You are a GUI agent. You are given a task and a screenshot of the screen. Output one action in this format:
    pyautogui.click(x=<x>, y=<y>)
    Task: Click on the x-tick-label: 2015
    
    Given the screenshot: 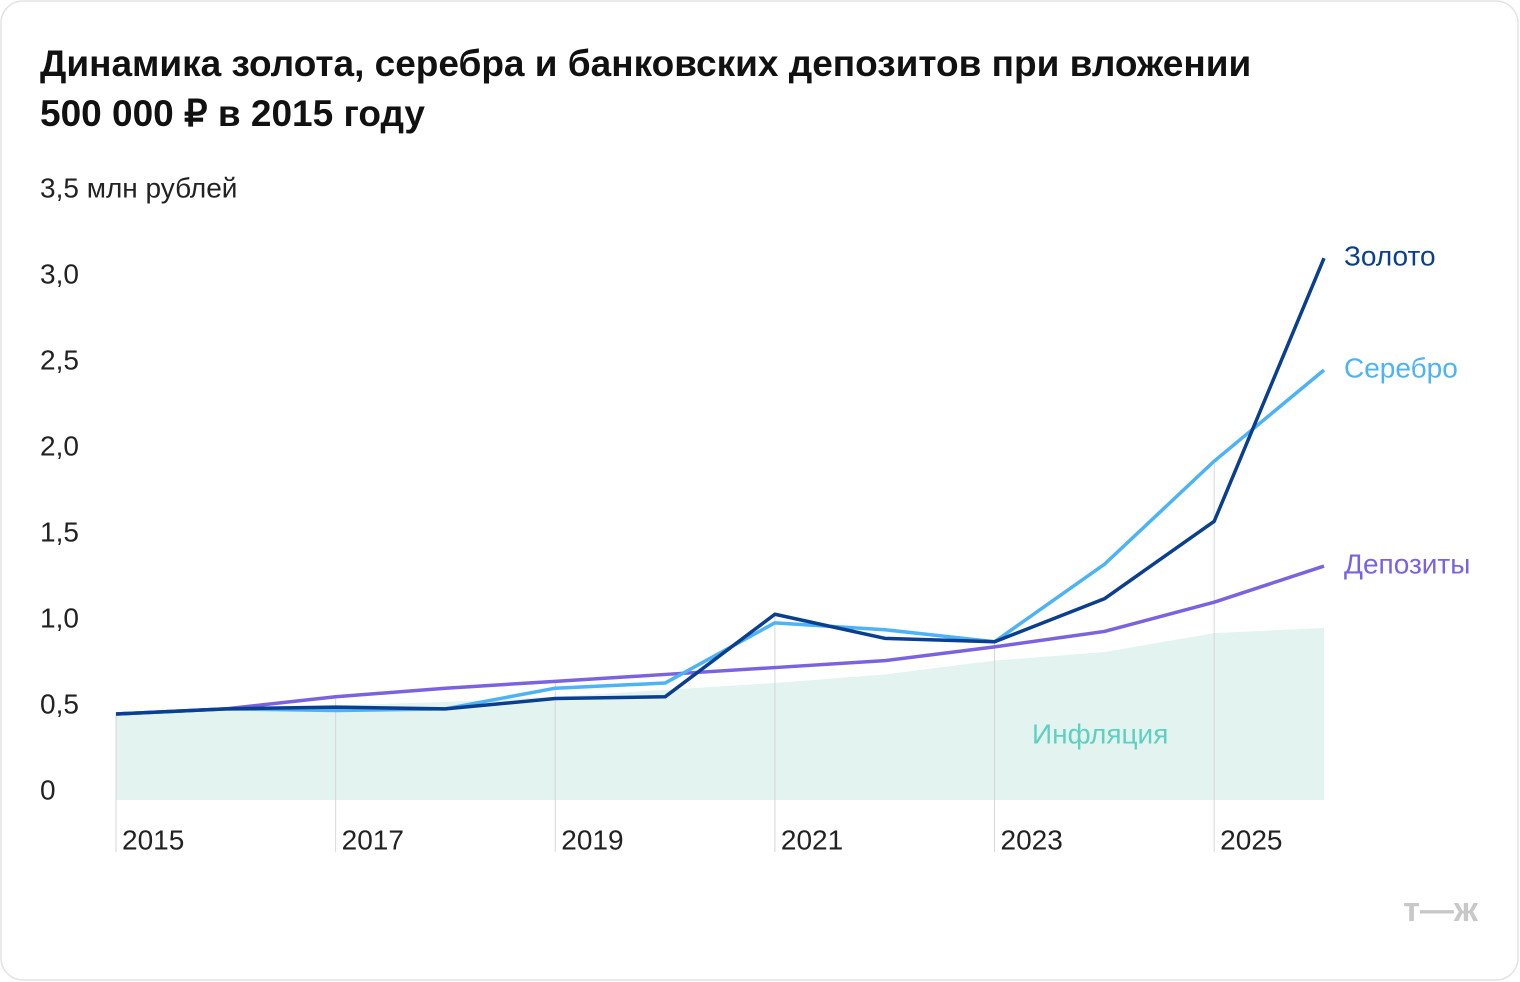 What is the action you would take?
    pyautogui.click(x=153, y=839)
    